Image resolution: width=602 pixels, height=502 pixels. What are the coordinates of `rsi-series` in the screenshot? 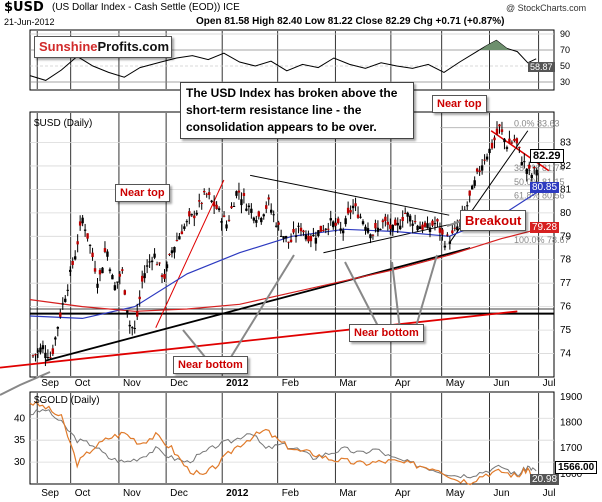 It's located at (283, 60).